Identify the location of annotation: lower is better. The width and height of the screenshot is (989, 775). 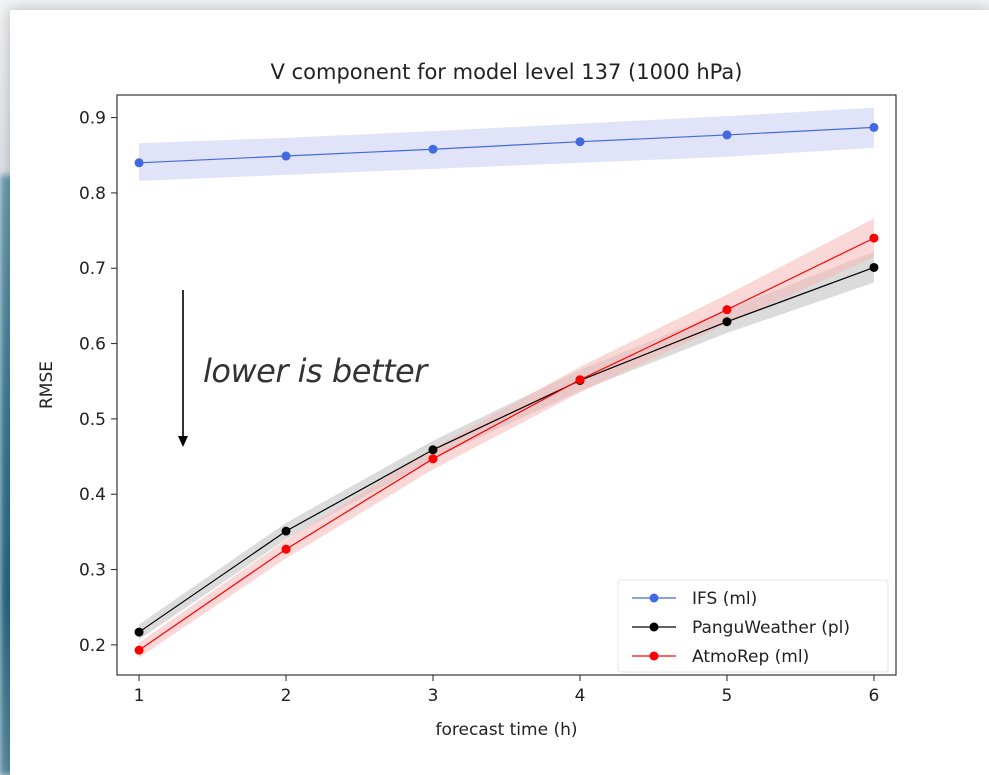
(304, 368).